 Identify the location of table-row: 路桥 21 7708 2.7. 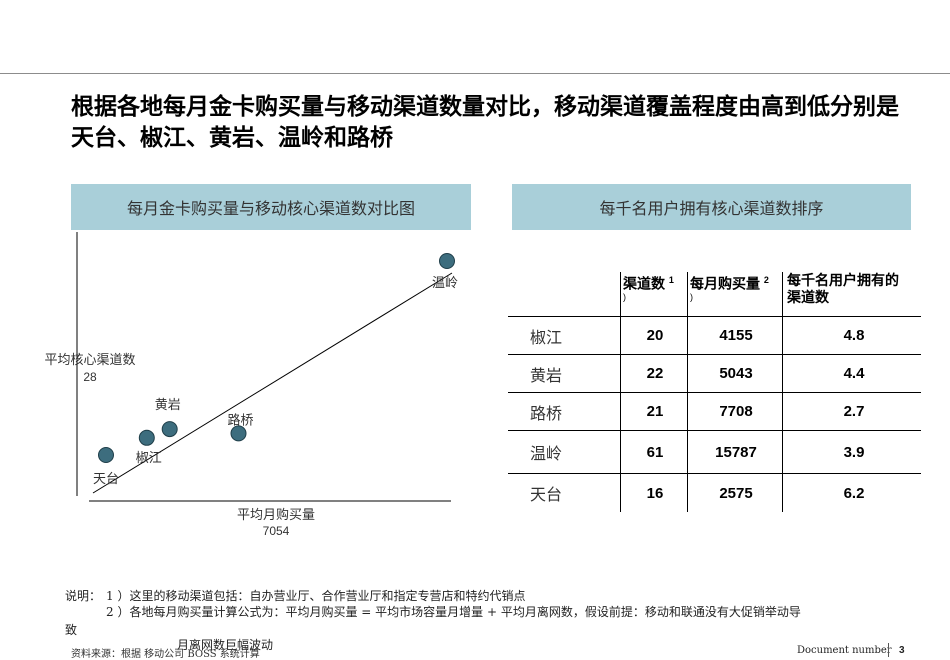
(714, 411).